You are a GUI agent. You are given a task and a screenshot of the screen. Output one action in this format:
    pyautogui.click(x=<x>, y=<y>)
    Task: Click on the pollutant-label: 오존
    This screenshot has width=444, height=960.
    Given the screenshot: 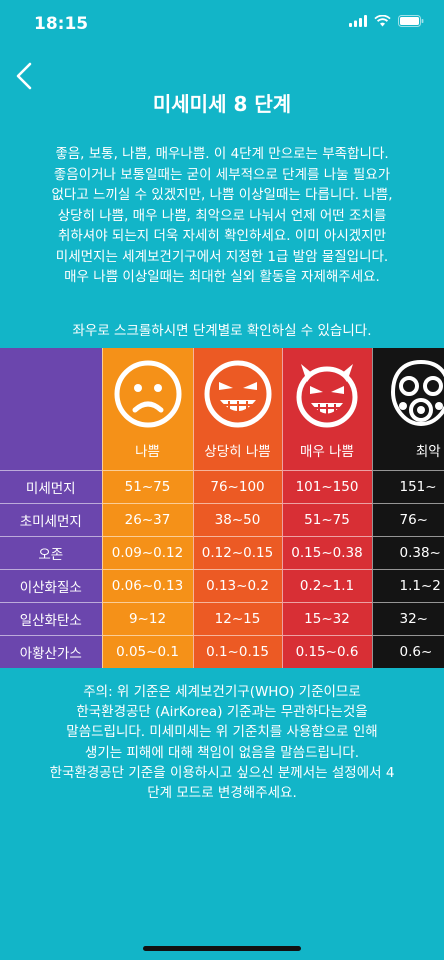 What is the action you would take?
    pyautogui.click(x=51, y=553)
    